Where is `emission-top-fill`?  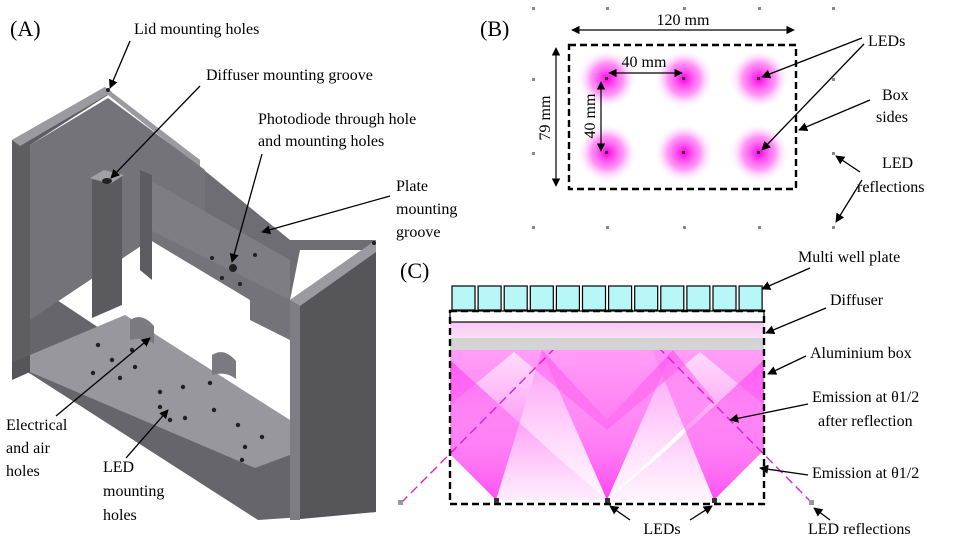 emission-top-fill is located at coordinates (607, 390).